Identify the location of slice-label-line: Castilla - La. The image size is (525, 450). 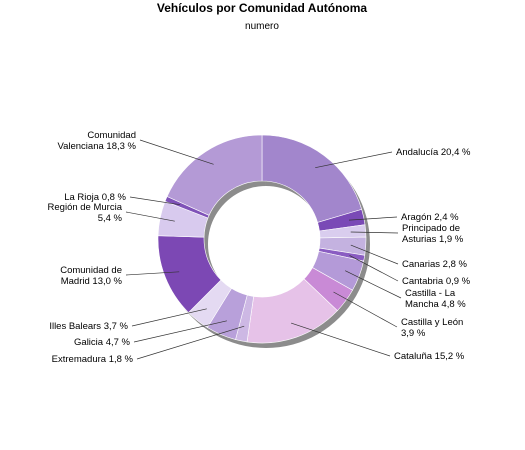
(430, 293).